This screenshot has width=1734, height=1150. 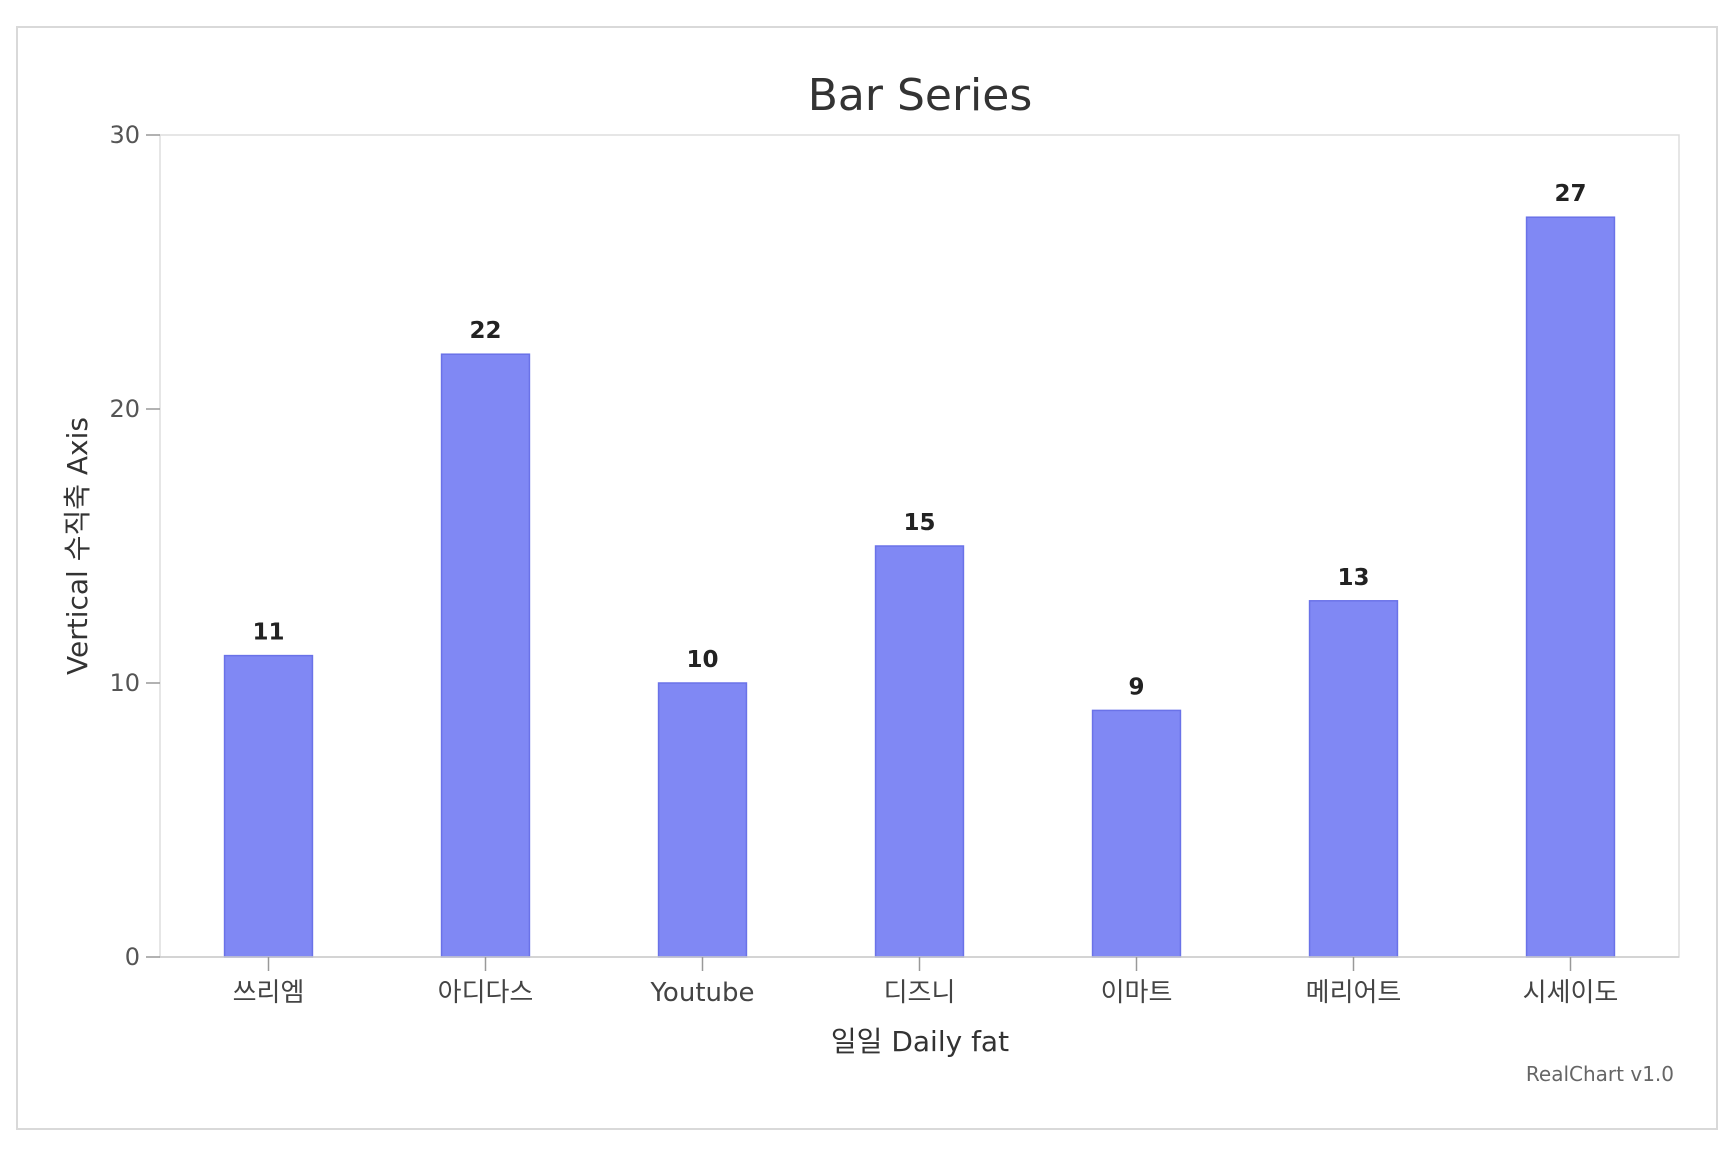 I want to click on x-tick-label: 메리어트, so click(x=1354, y=993).